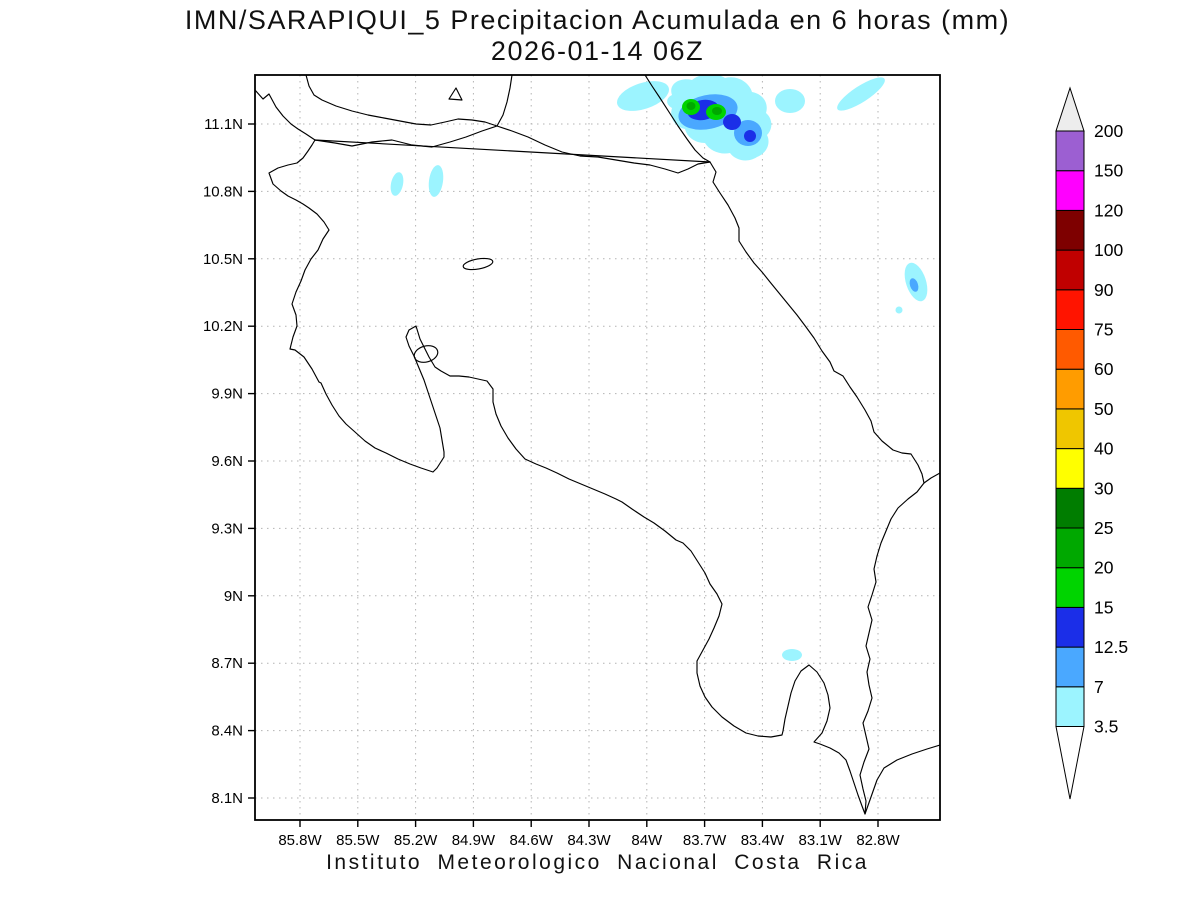 Image resolution: width=1200 pixels, height=900 pixels. What do you see at coordinates (223, 124) in the screenshot?
I see `y-axis-tick-label: 11.1N` at bounding box center [223, 124].